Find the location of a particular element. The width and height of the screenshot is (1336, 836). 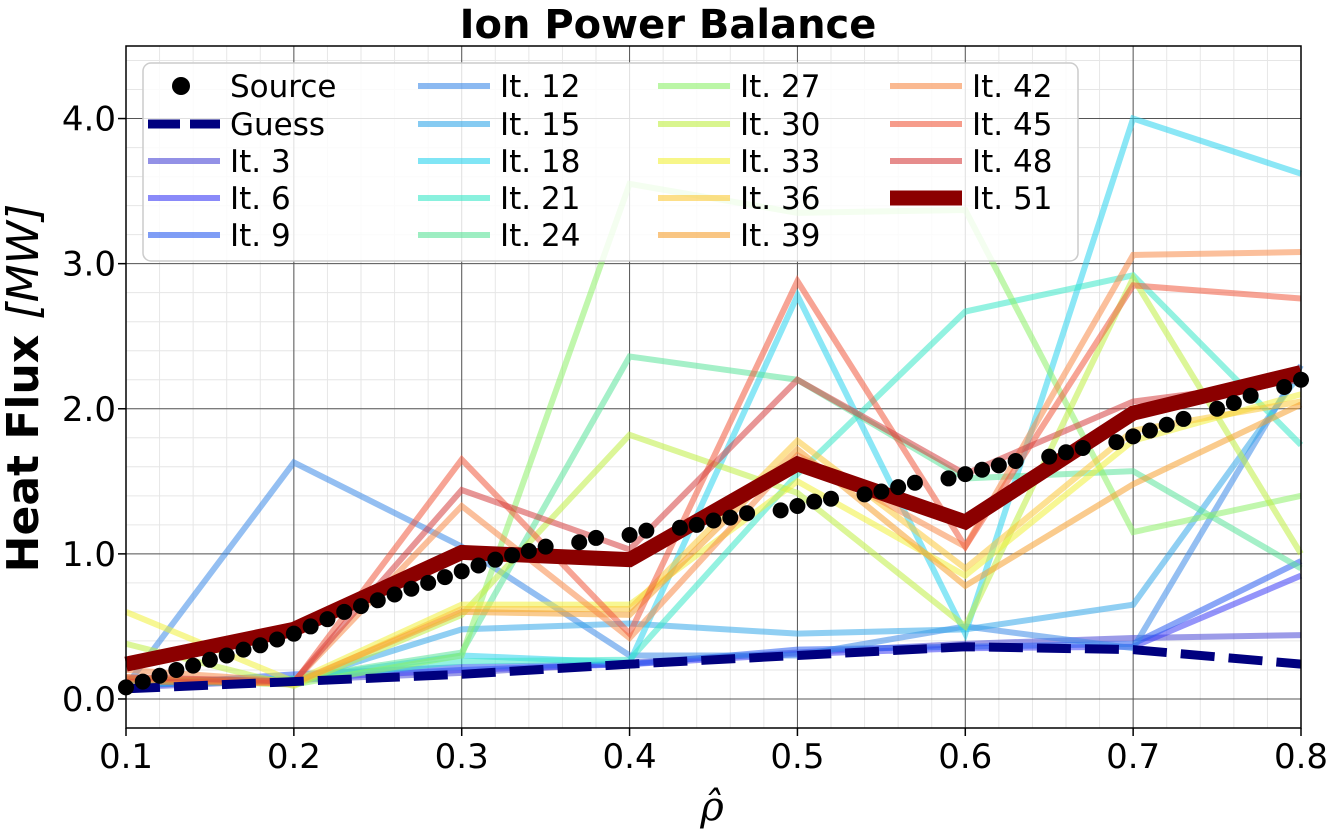

x-tick-label: 0.8 is located at coordinates (1301, 757).